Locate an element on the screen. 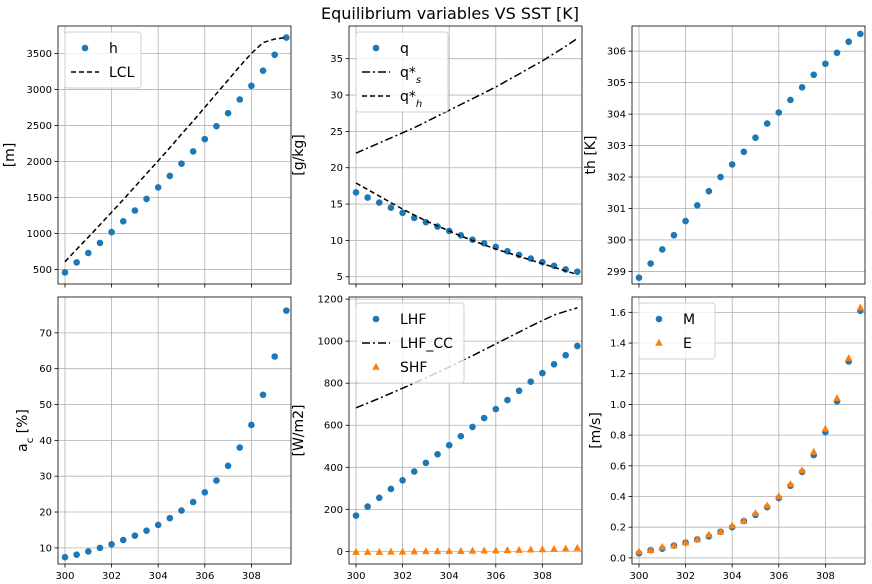 The image size is (872, 584). y-tick-label: 400 is located at coordinates (333, 468).